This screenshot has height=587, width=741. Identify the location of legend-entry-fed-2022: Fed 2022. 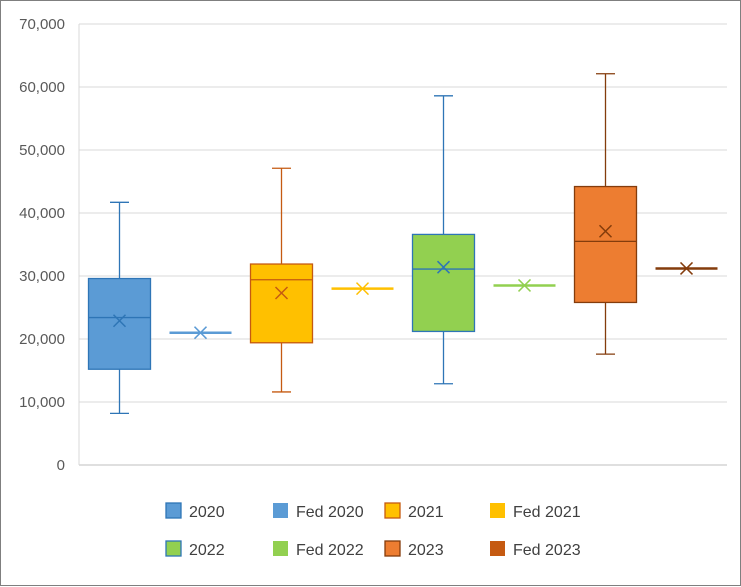
(318, 550).